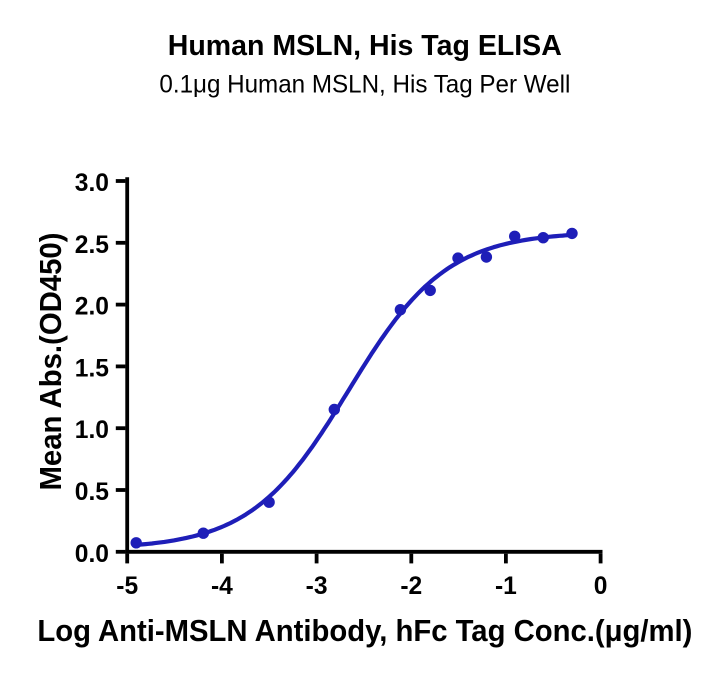 Image resolution: width=720 pixels, height=675 pixels. Describe the element at coordinates (51, 362) in the screenshot. I see `svg-text: Mean Abs.(OD450)` at that location.